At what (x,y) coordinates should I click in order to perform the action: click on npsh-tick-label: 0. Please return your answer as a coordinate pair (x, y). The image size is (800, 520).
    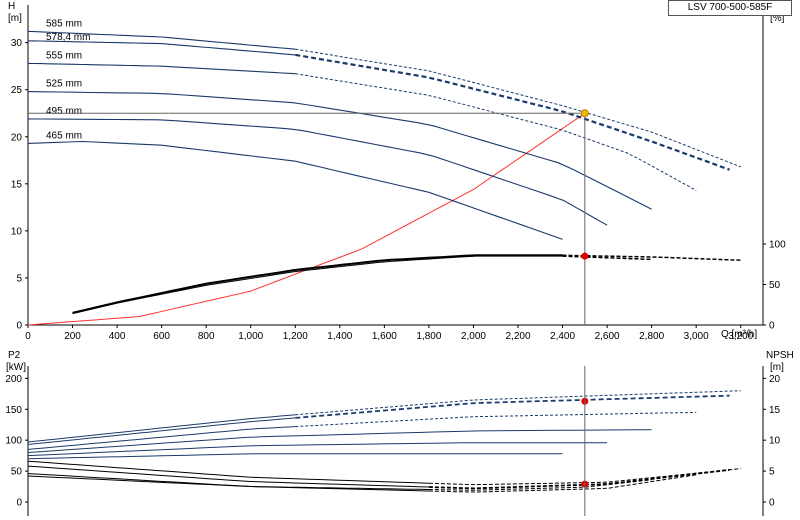
    Looking at the image, I should click on (772, 503).